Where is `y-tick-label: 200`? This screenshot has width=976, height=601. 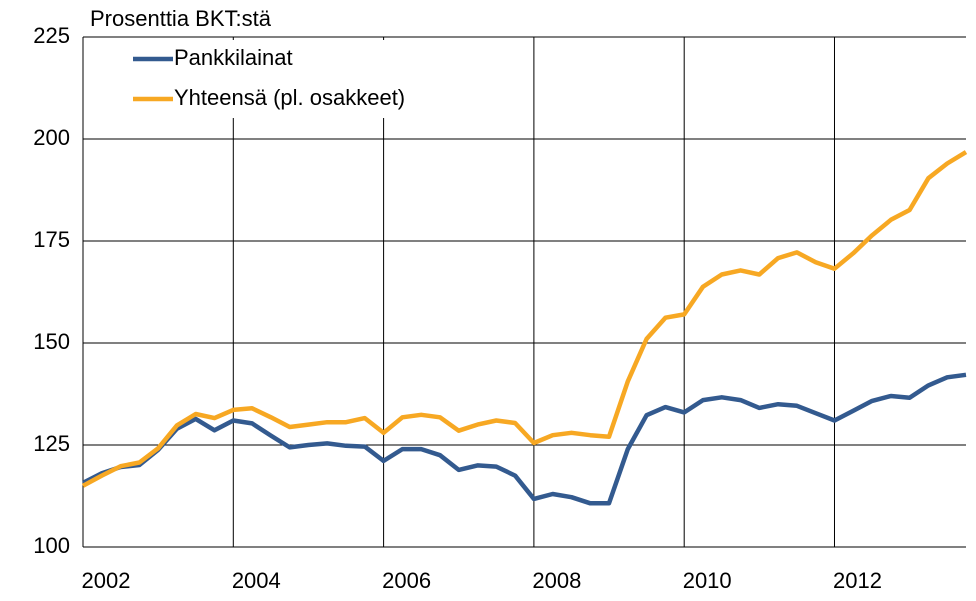 y-tick-label: 200 is located at coordinates (51, 137).